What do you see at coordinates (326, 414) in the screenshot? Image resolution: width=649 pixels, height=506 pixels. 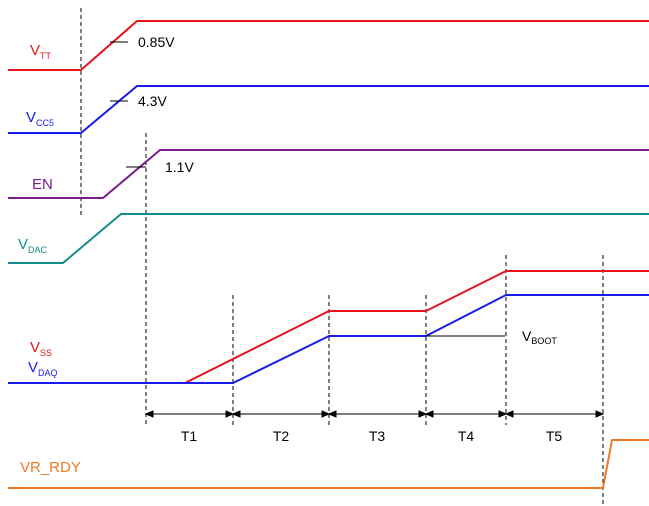 I see `t2-arrowhead-right` at bounding box center [326, 414].